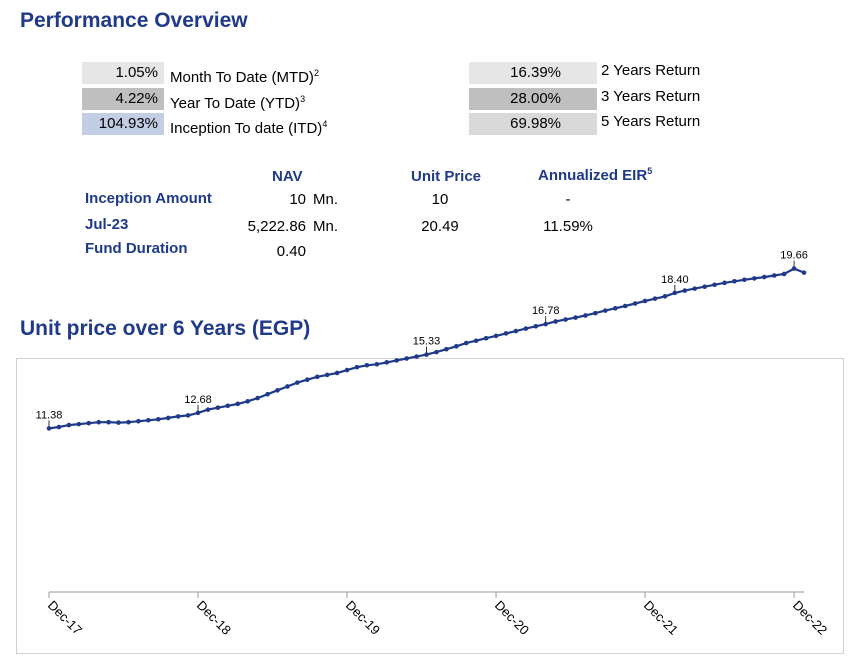 Image resolution: width=856 pixels, height=663 pixels. I want to click on x-tick-label: Dec-19, so click(363, 618).